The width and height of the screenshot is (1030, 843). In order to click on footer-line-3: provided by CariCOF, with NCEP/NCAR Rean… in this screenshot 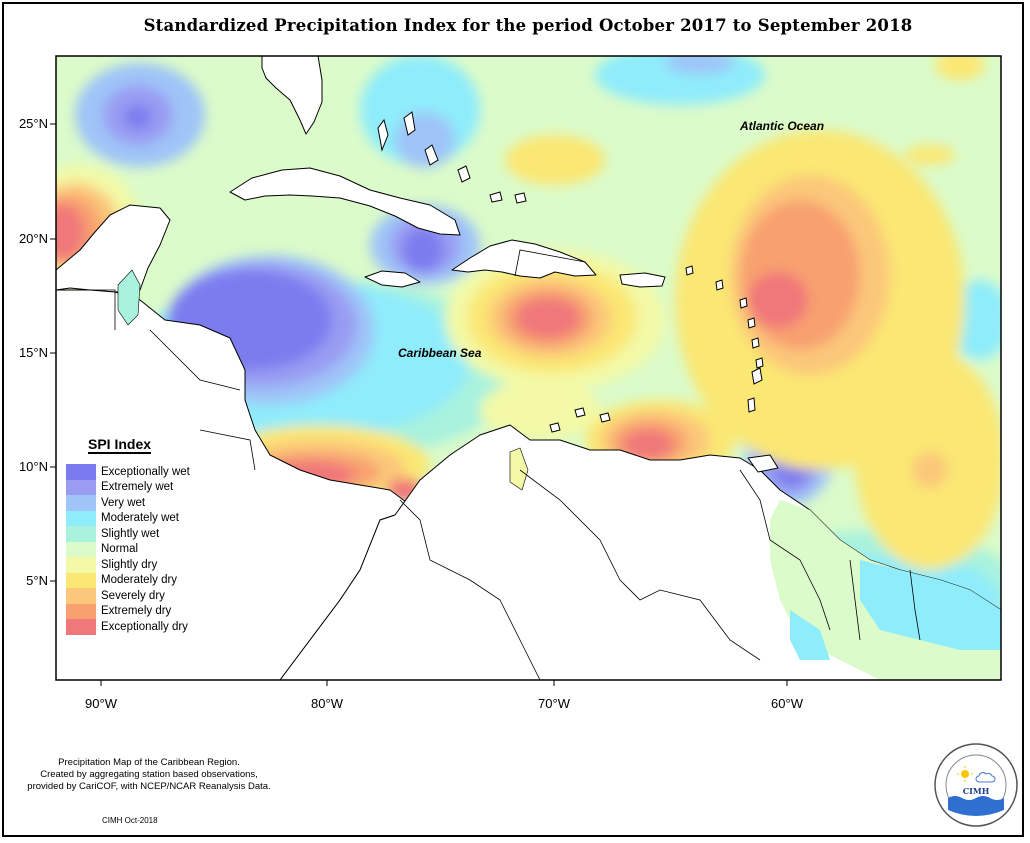, I will do `click(149, 786)`.